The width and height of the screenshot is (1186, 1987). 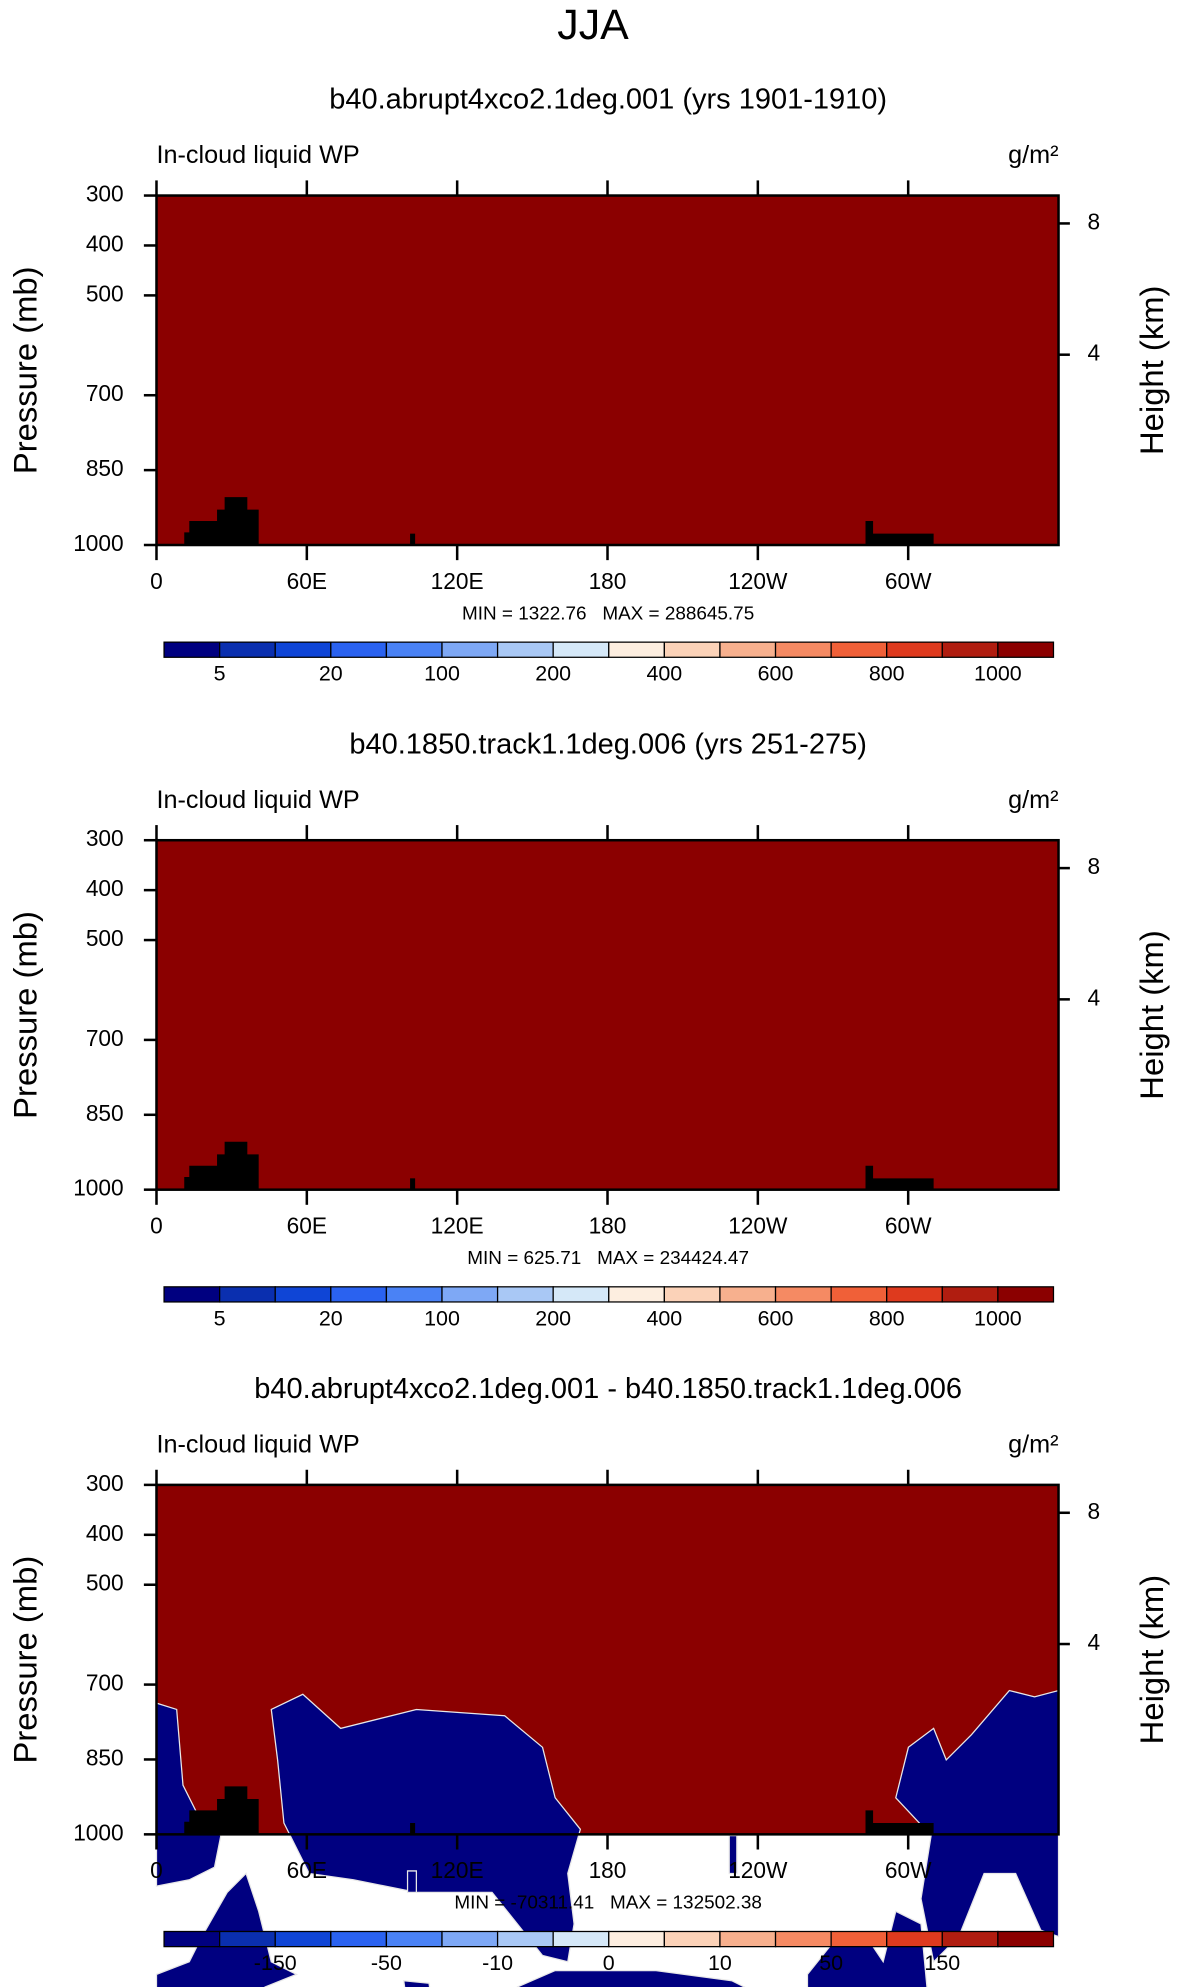 I want to click on colorbar-label: 800, so click(x=887, y=1318).